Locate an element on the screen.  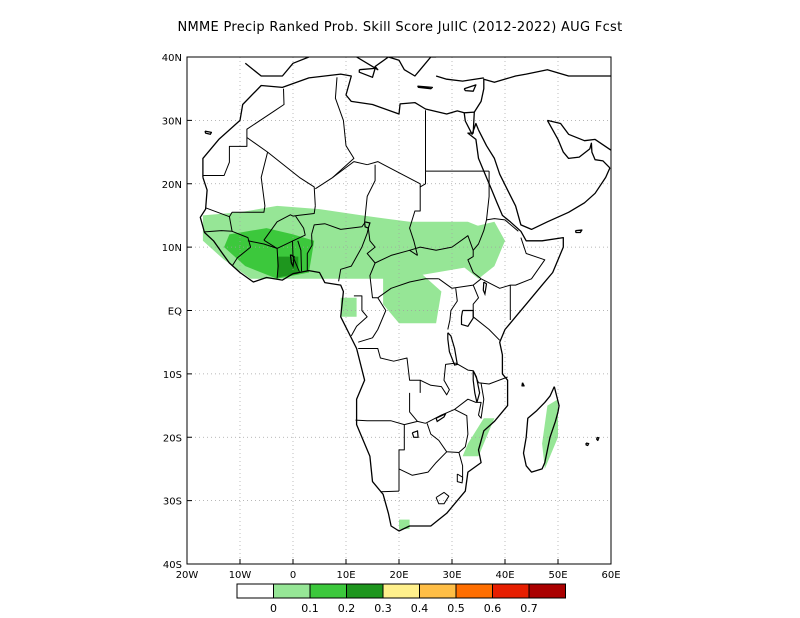
border-zimbabwe-moz is located at coordinates (461, 430).